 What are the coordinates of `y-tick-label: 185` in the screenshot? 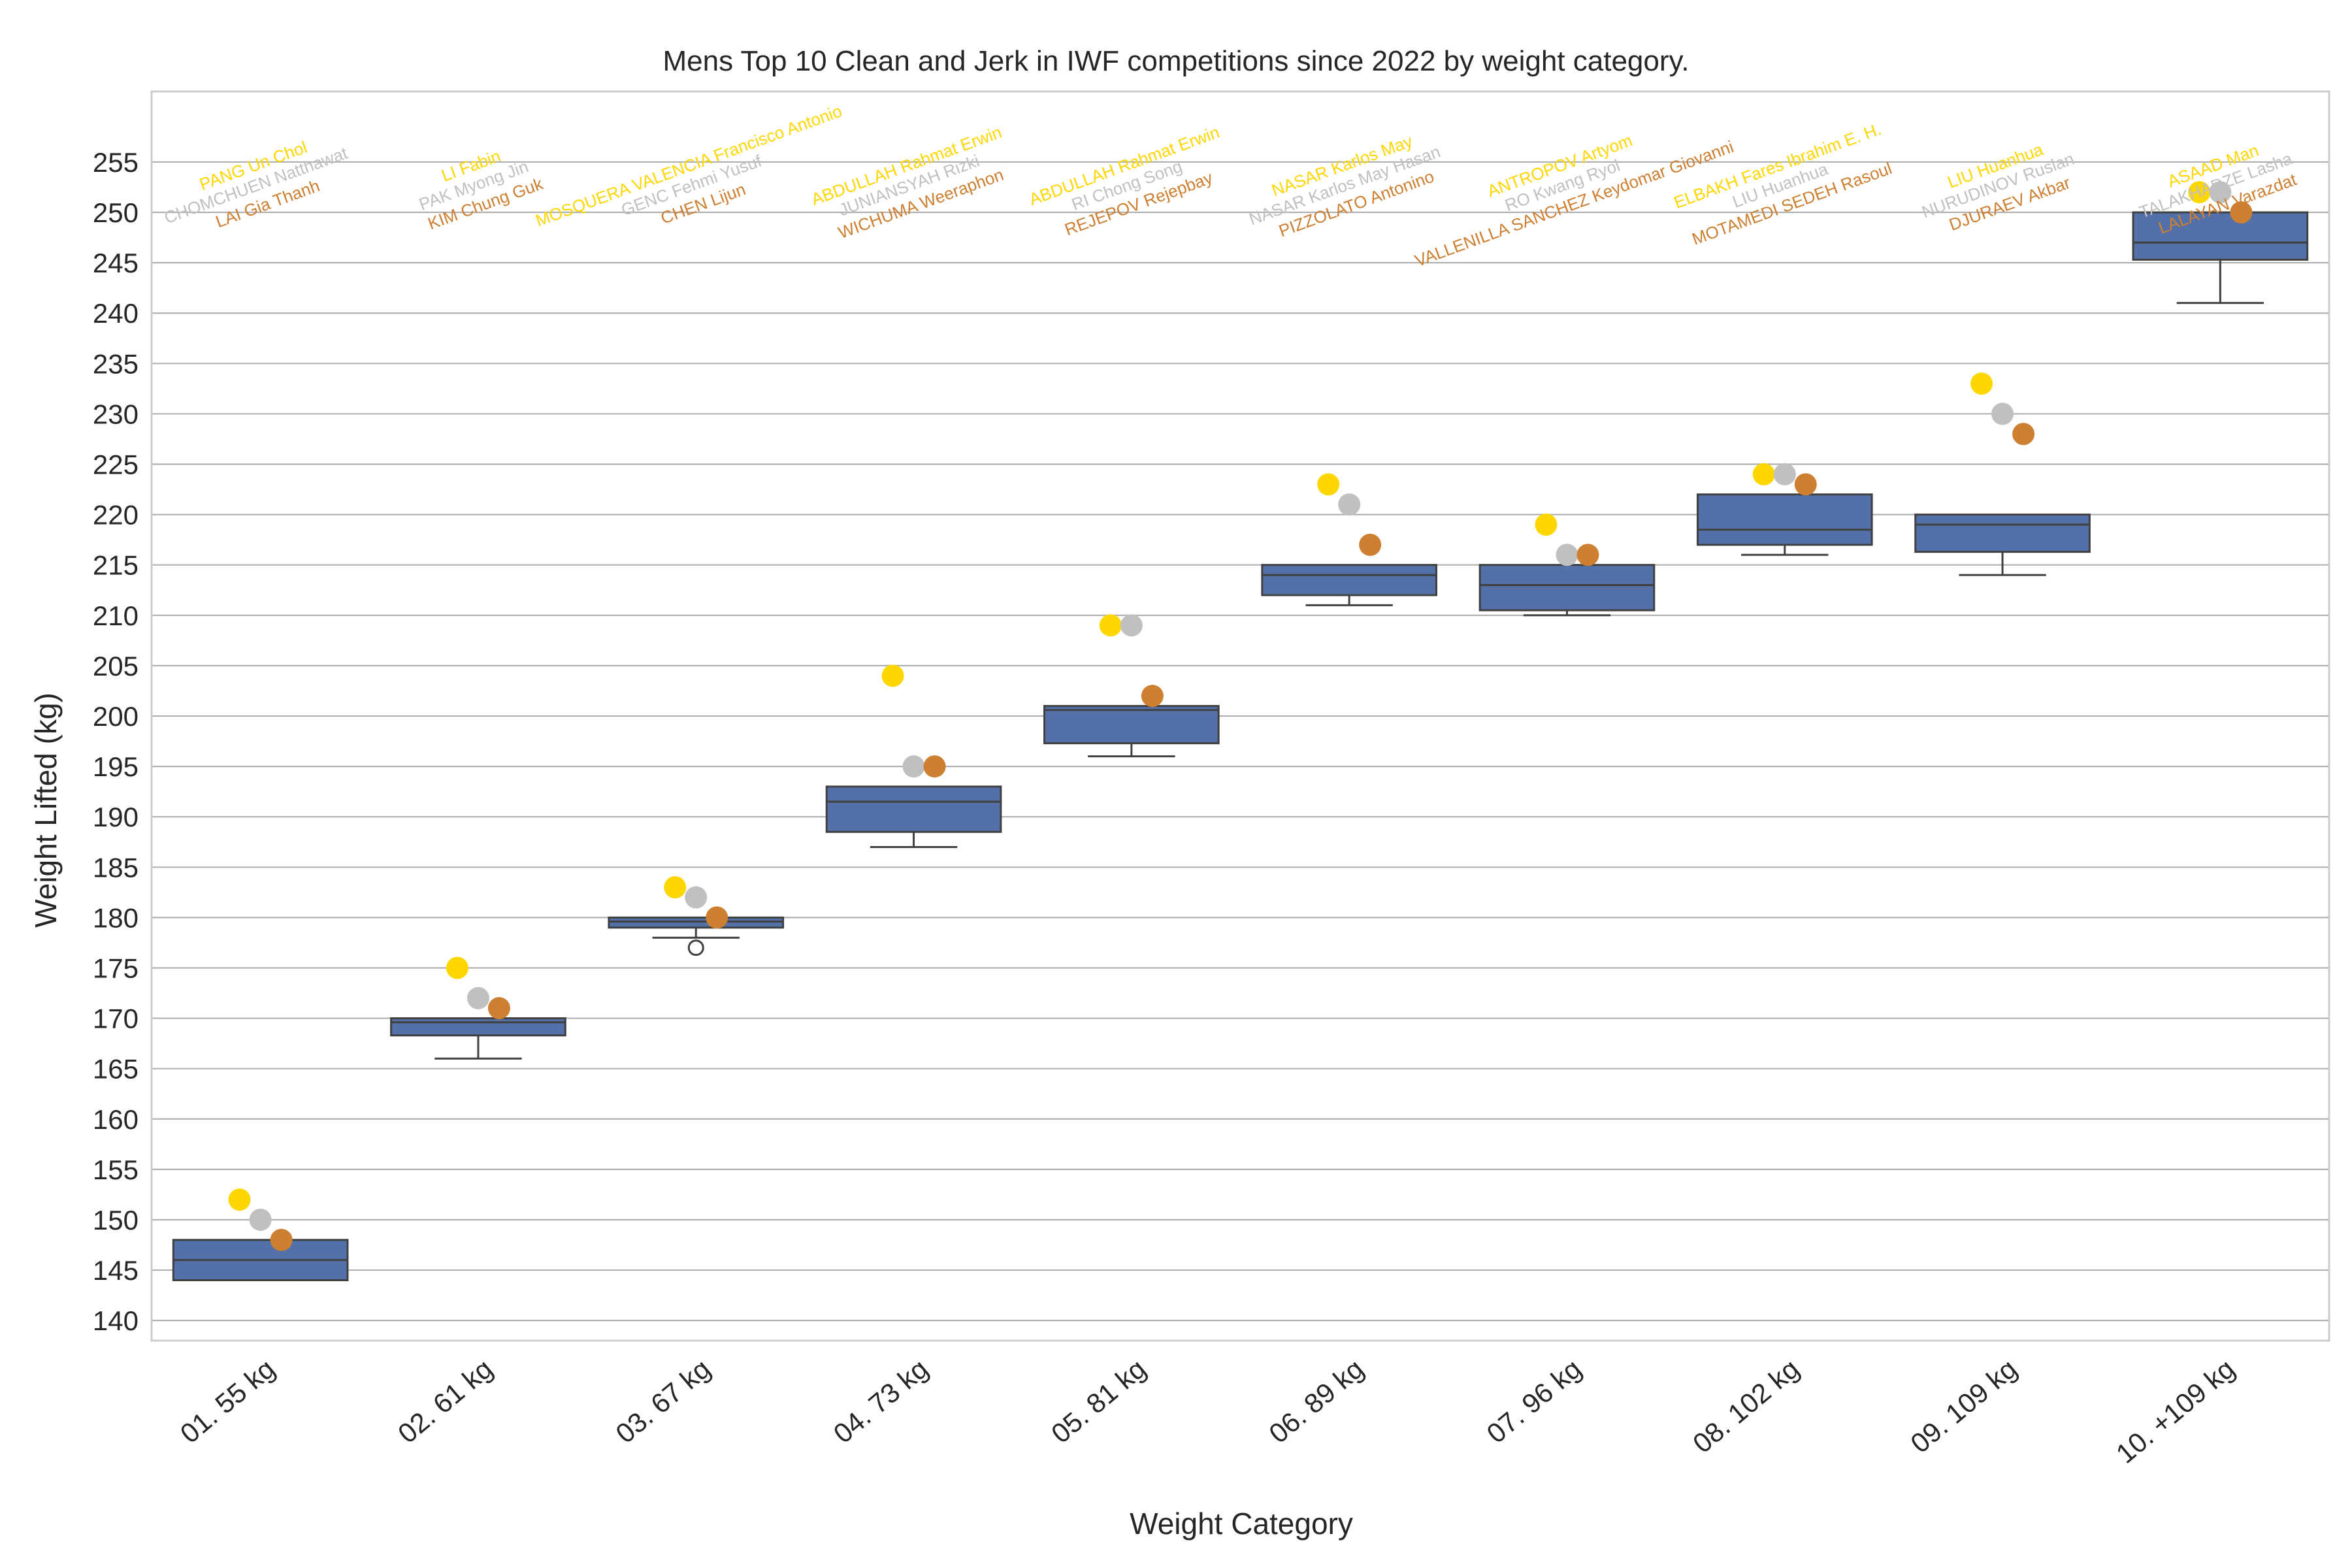 It's located at (116, 867).